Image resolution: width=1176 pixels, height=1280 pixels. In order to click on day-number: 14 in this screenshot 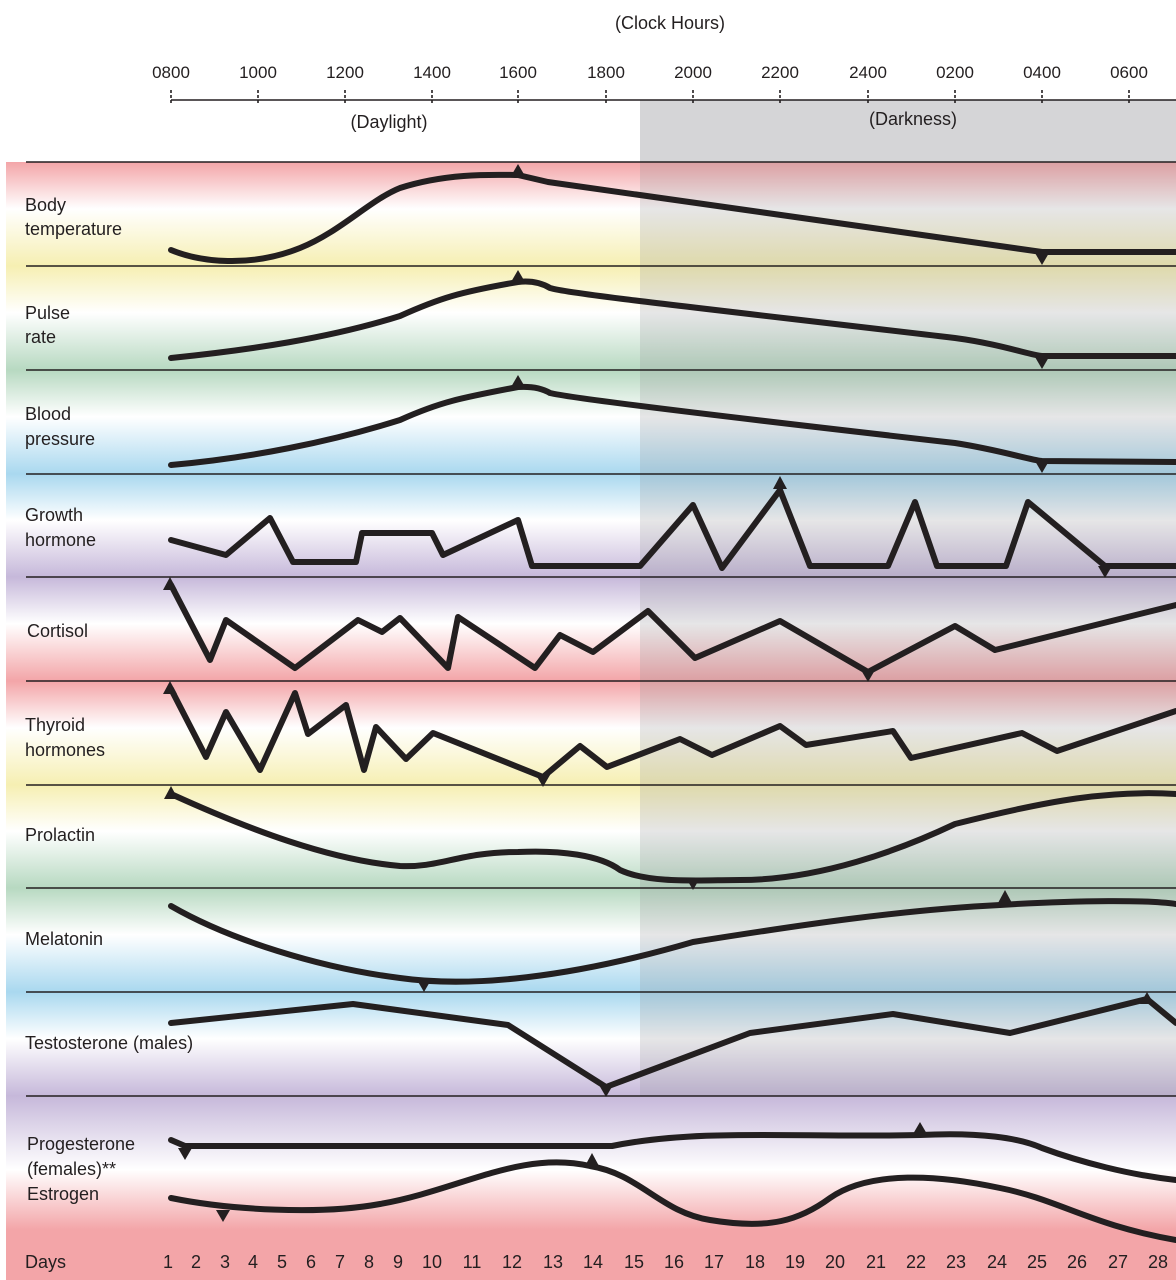, I will do `click(593, 1262)`.